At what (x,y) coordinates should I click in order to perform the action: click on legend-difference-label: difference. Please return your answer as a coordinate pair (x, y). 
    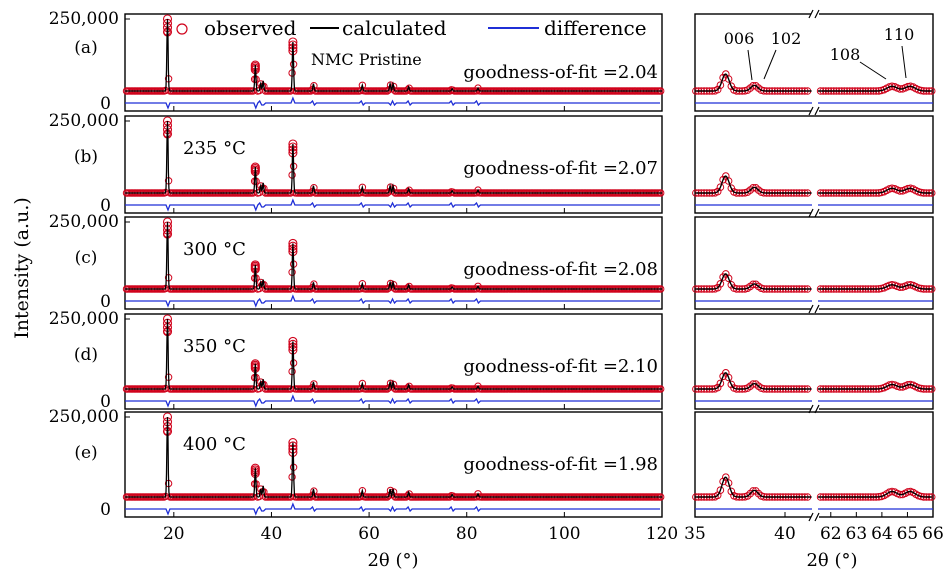
    Looking at the image, I should click on (595, 28).